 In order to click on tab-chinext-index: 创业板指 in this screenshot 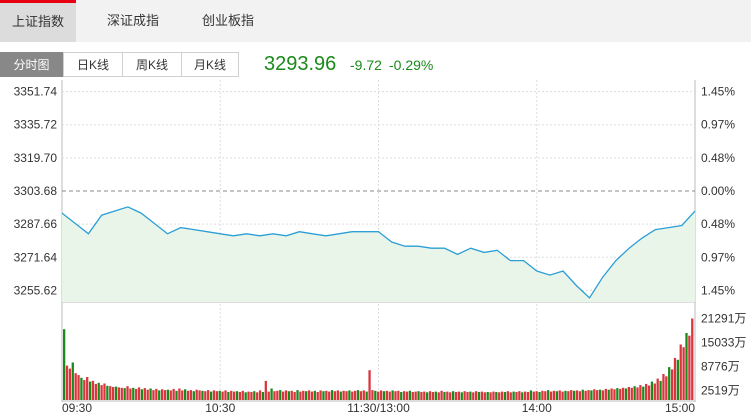, I will do `click(227, 20)`.